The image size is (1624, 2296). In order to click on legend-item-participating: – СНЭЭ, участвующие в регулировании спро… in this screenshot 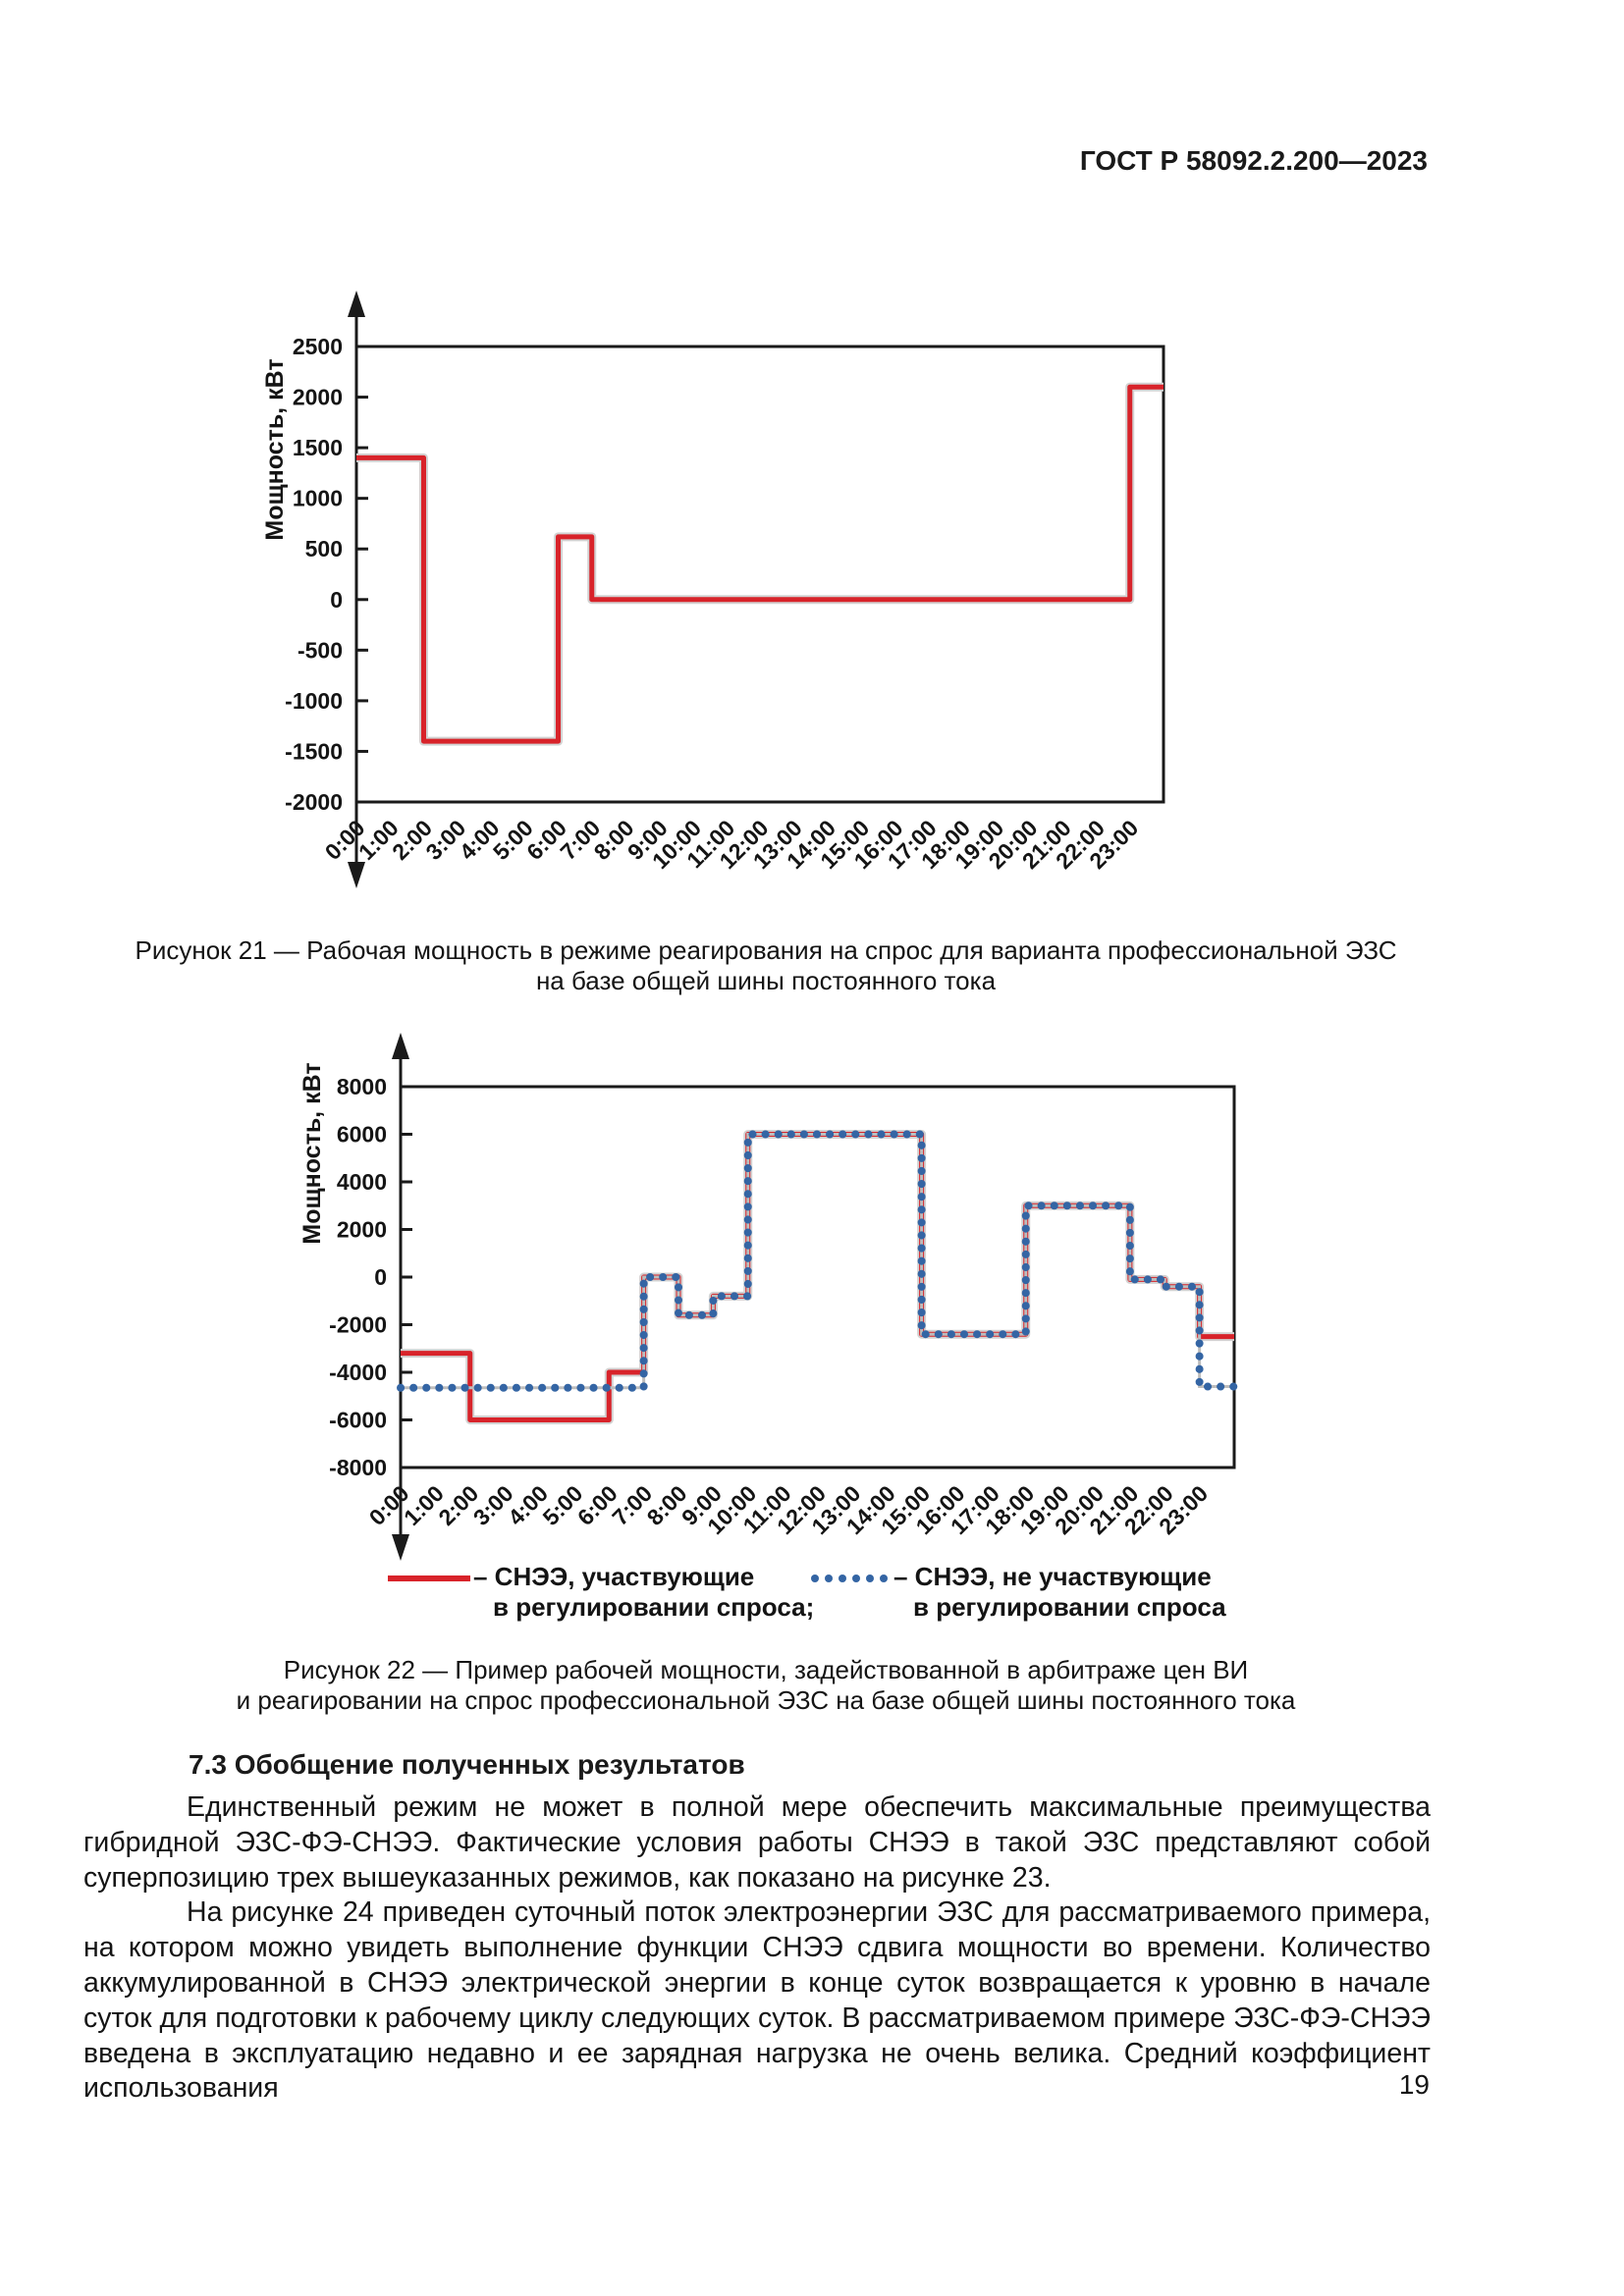, I will do `click(643, 1593)`.